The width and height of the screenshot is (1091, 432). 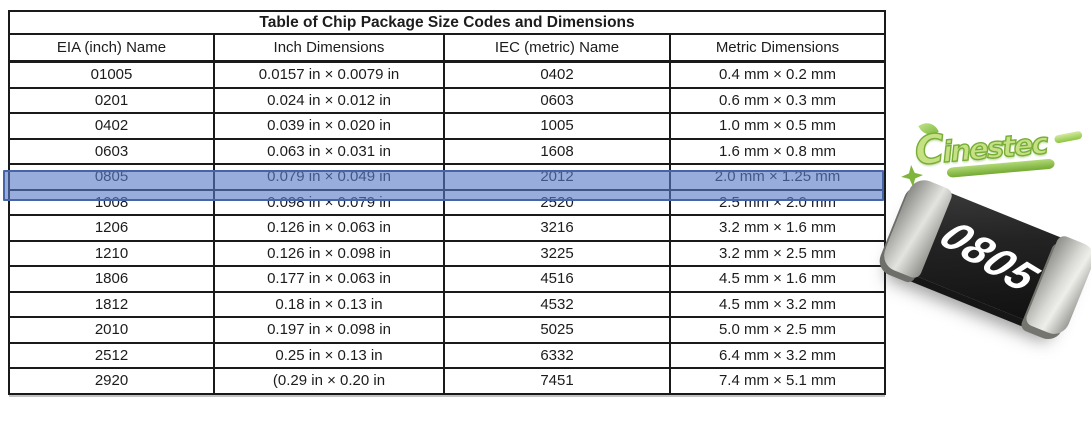 What do you see at coordinates (777, 126) in the screenshot?
I see `table-cell: 1.0 mm × 0.5 mm` at bounding box center [777, 126].